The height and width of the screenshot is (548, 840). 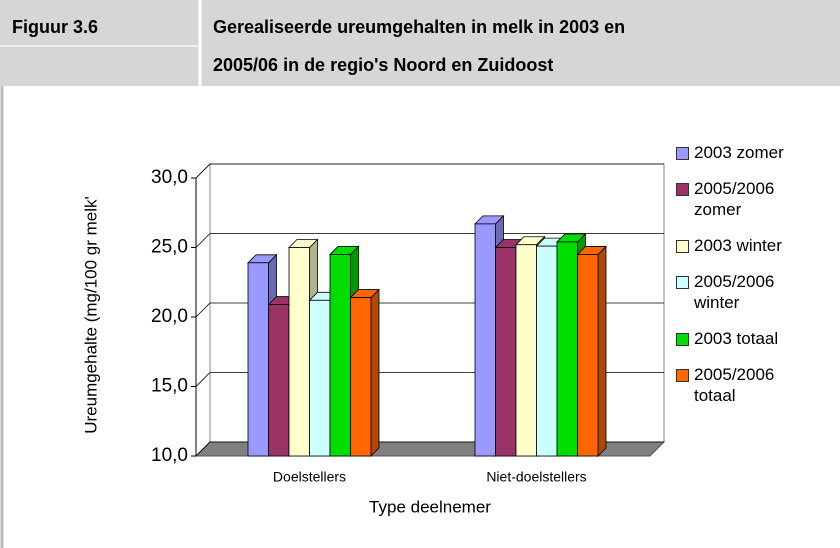 I want to click on legend-item: 2003 zomer, so click(x=736, y=152).